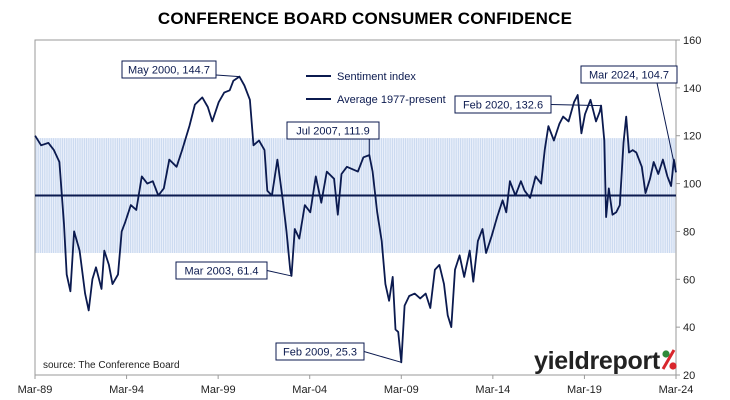 The height and width of the screenshot is (400, 730). Describe the element at coordinates (309, 390) in the screenshot. I see `x-tick-label: Mar-04` at that location.